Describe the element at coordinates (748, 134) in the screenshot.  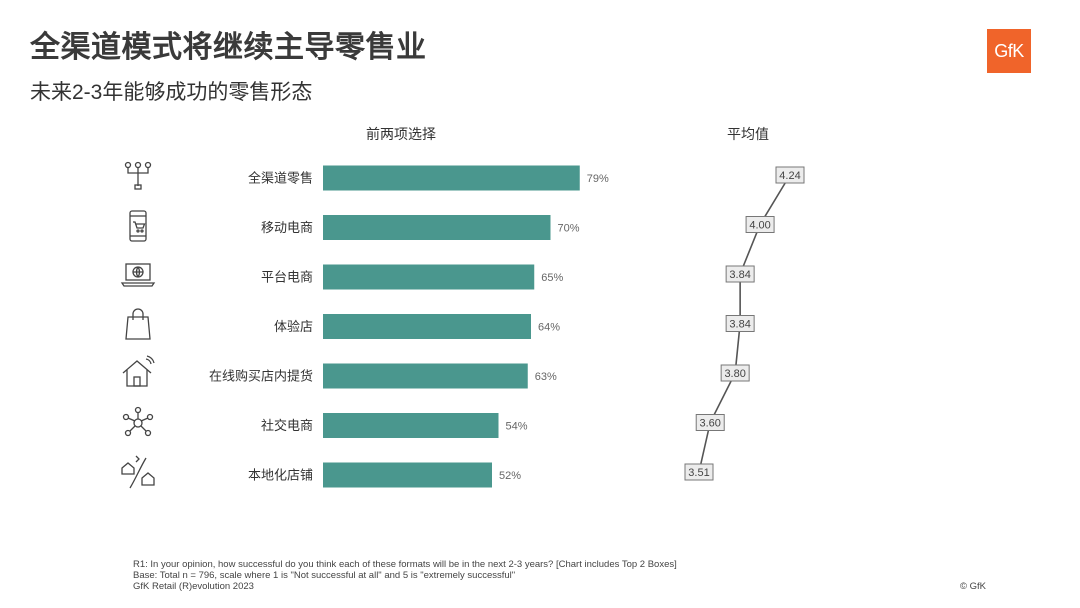
I see `average-column-header: 平均值` at that location.